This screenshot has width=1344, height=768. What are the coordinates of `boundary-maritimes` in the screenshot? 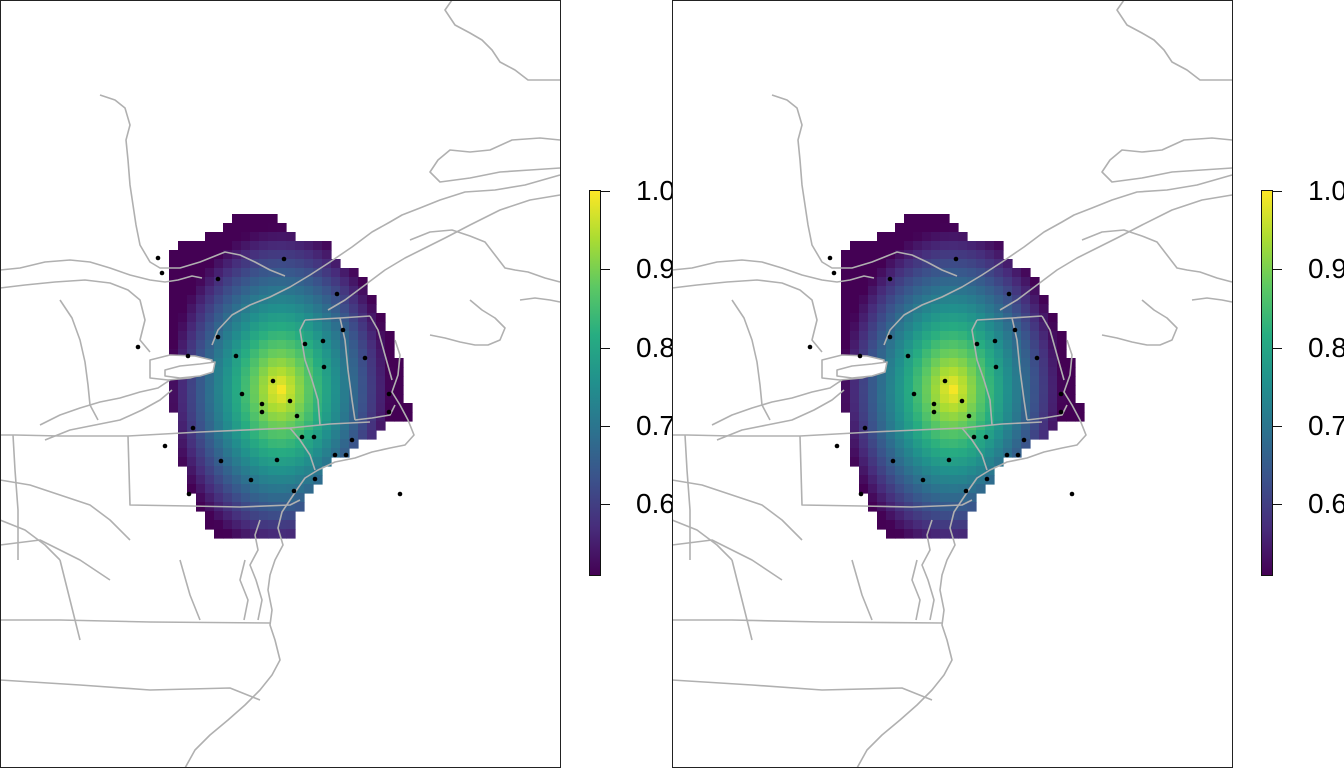 It's located at (485, 287).